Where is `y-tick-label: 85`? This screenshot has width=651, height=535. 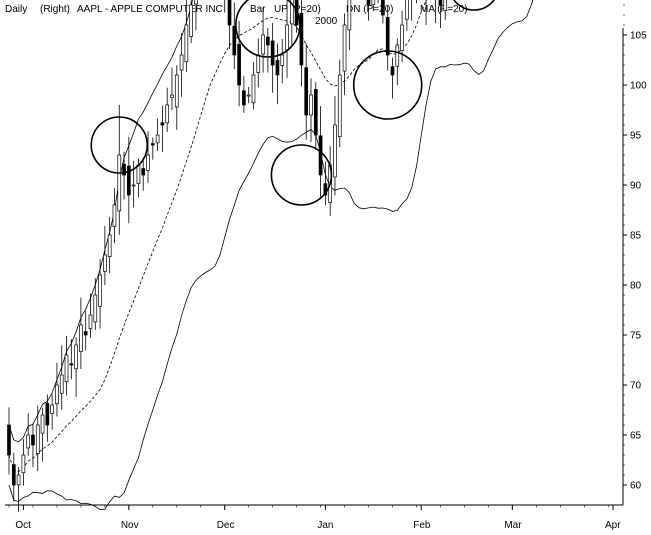 y-tick-label: 85 is located at coordinates (636, 236).